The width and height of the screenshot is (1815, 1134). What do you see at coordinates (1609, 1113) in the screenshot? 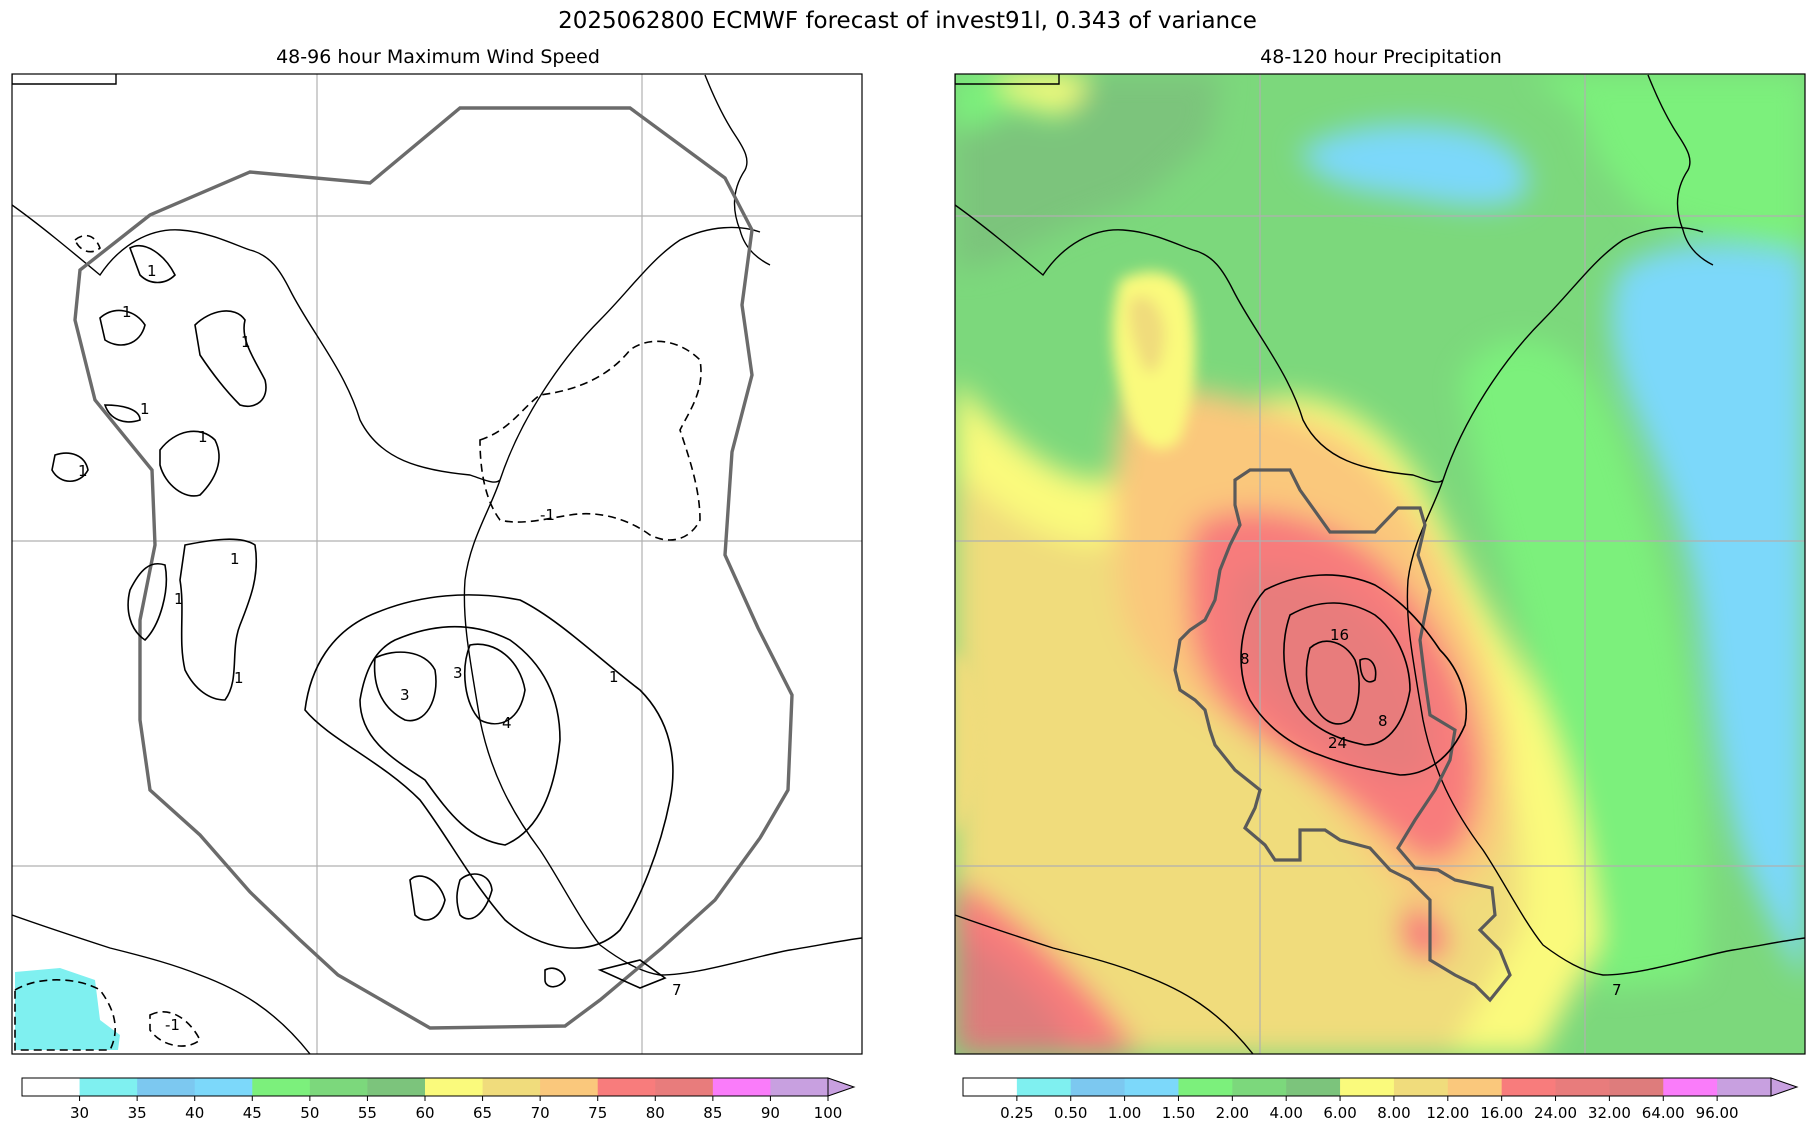
I see `colorbar-tick-label: 32.00` at bounding box center [1609, 1113].